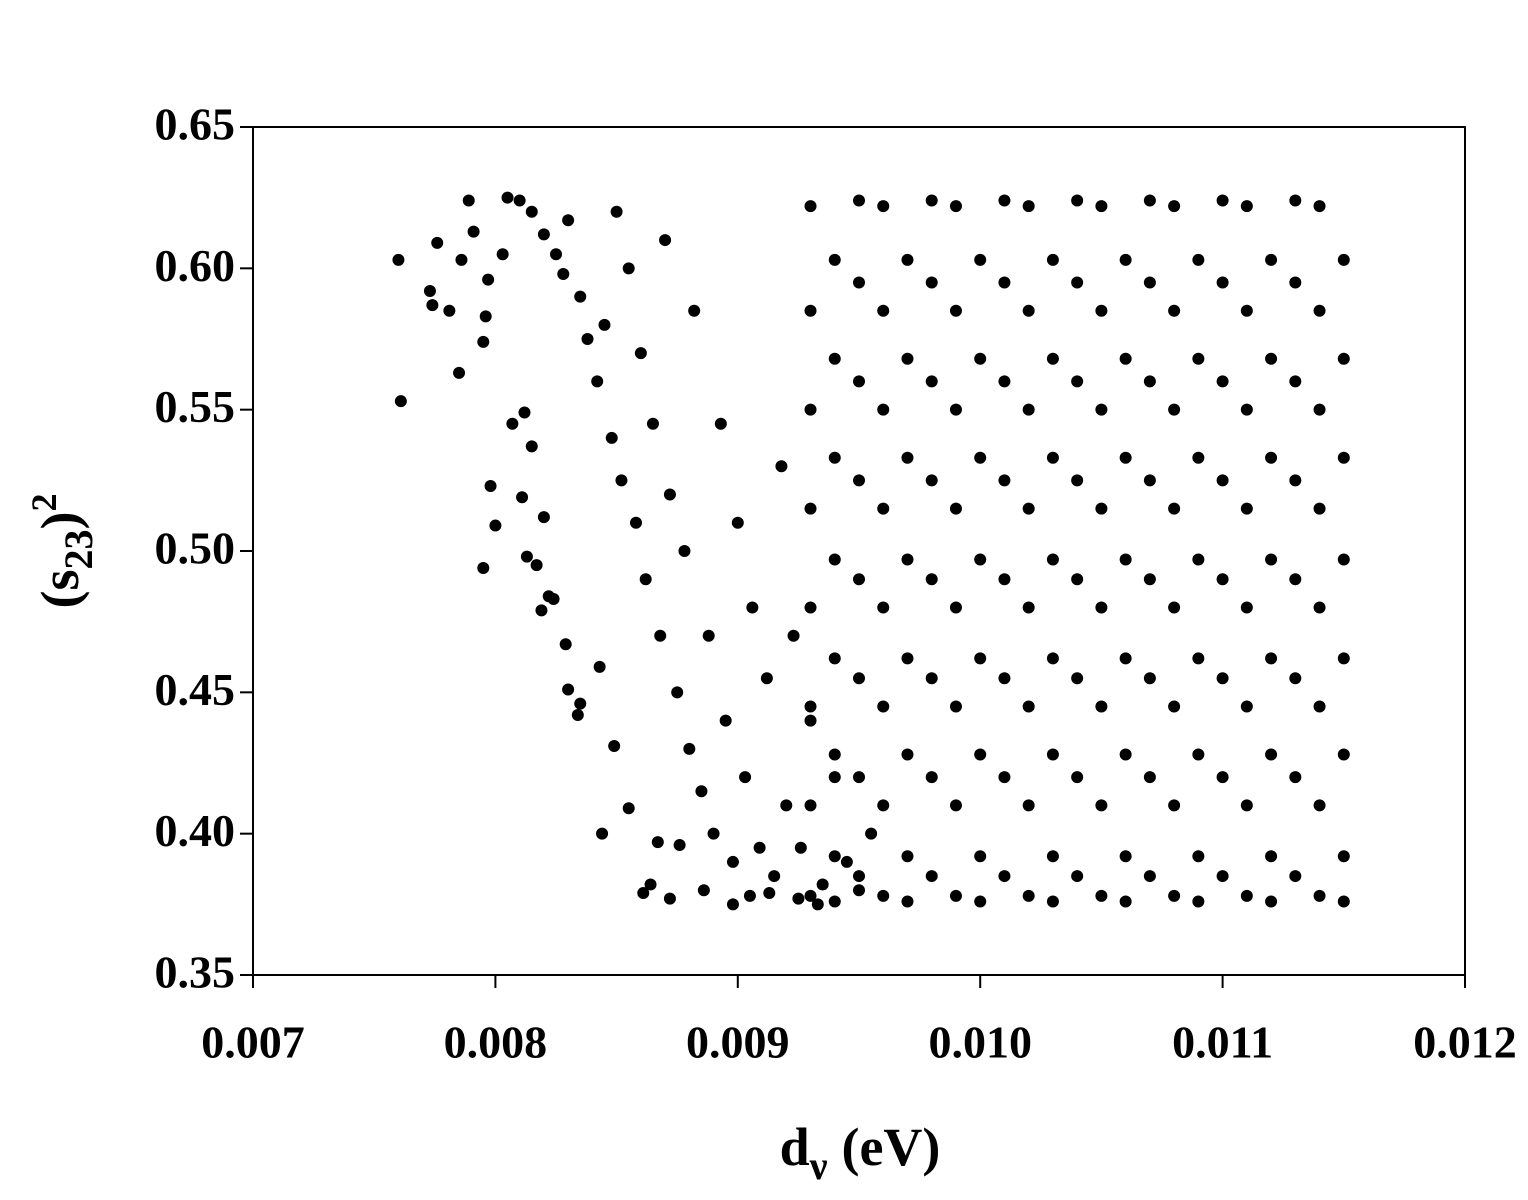 This screenshot has height=1200, width=1528. What do you see at coordinates (195, 548) in the screenshot?
I see `y-tick-label: 0.50` at bounding box center [195, 548].